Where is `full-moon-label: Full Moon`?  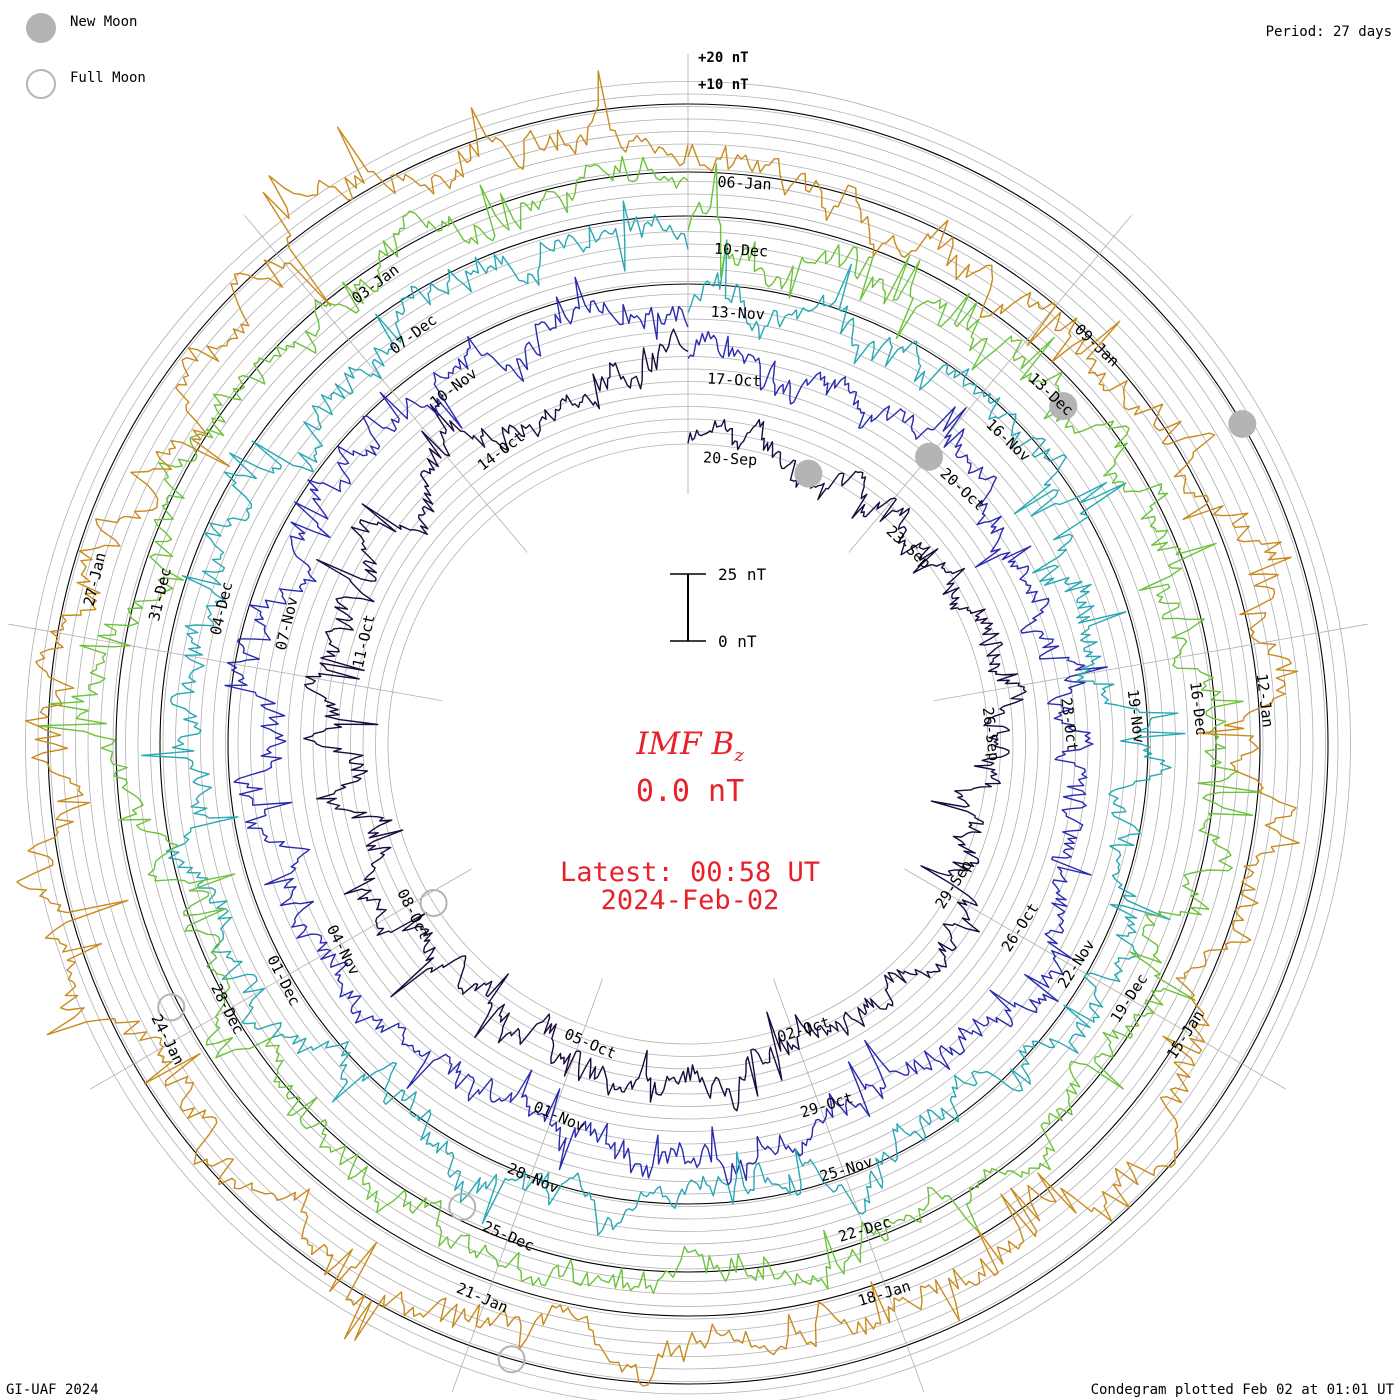
full-moon-label: Full Moon is located at coordinates (108, 78).